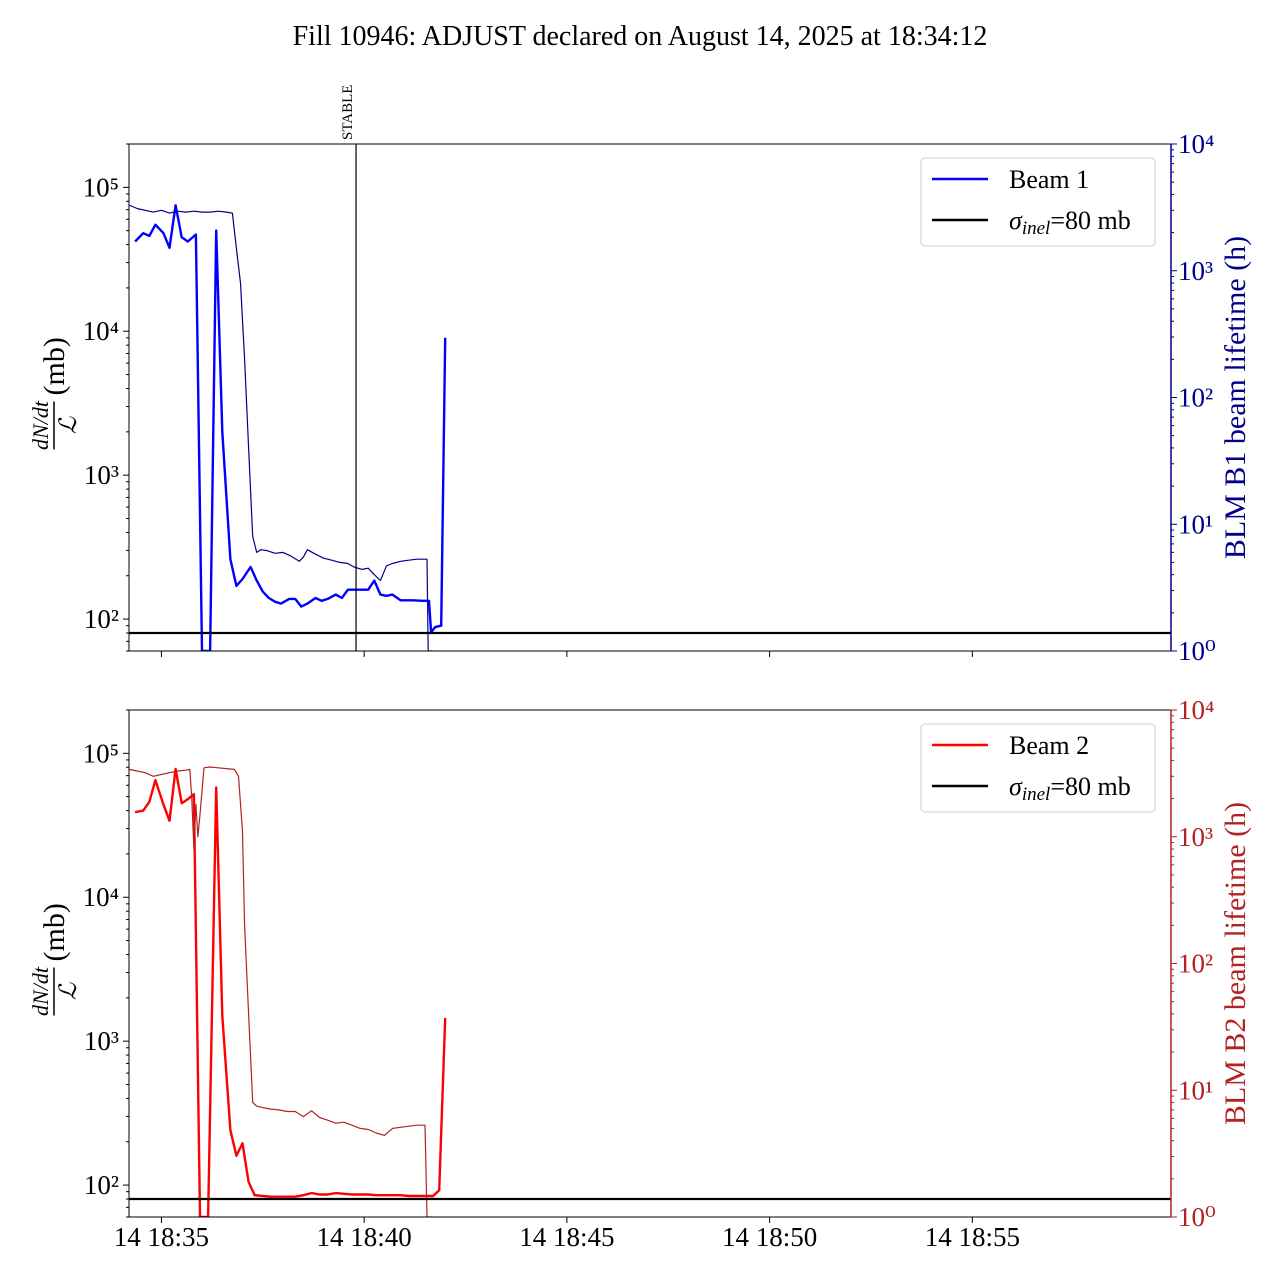 The image size is (1280, 1280). What do you see at coordinates (566, 1237) in the screenshot?
I see `x-tick-label: 14 18:45` at bounding box center [566, 1237].